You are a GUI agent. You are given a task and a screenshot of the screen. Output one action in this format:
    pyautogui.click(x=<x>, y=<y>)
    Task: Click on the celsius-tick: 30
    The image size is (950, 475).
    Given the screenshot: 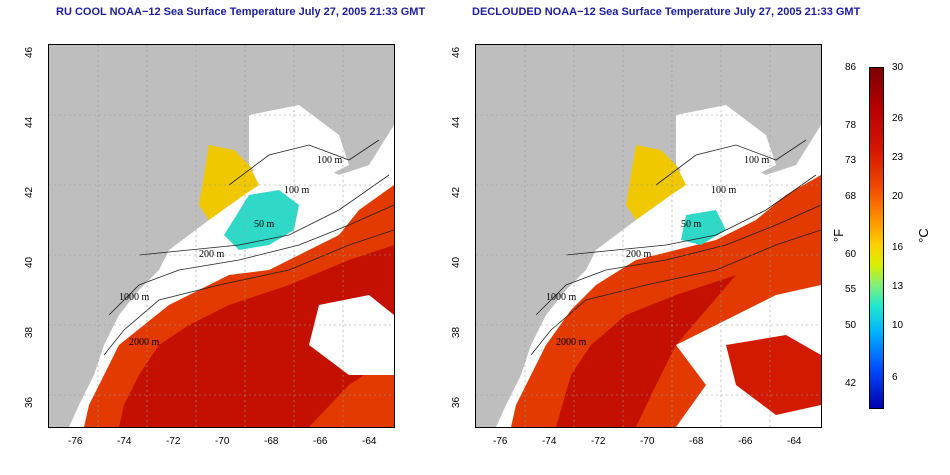 What is the action you would take?
    pyautogui.click(x=898, y=67)
    